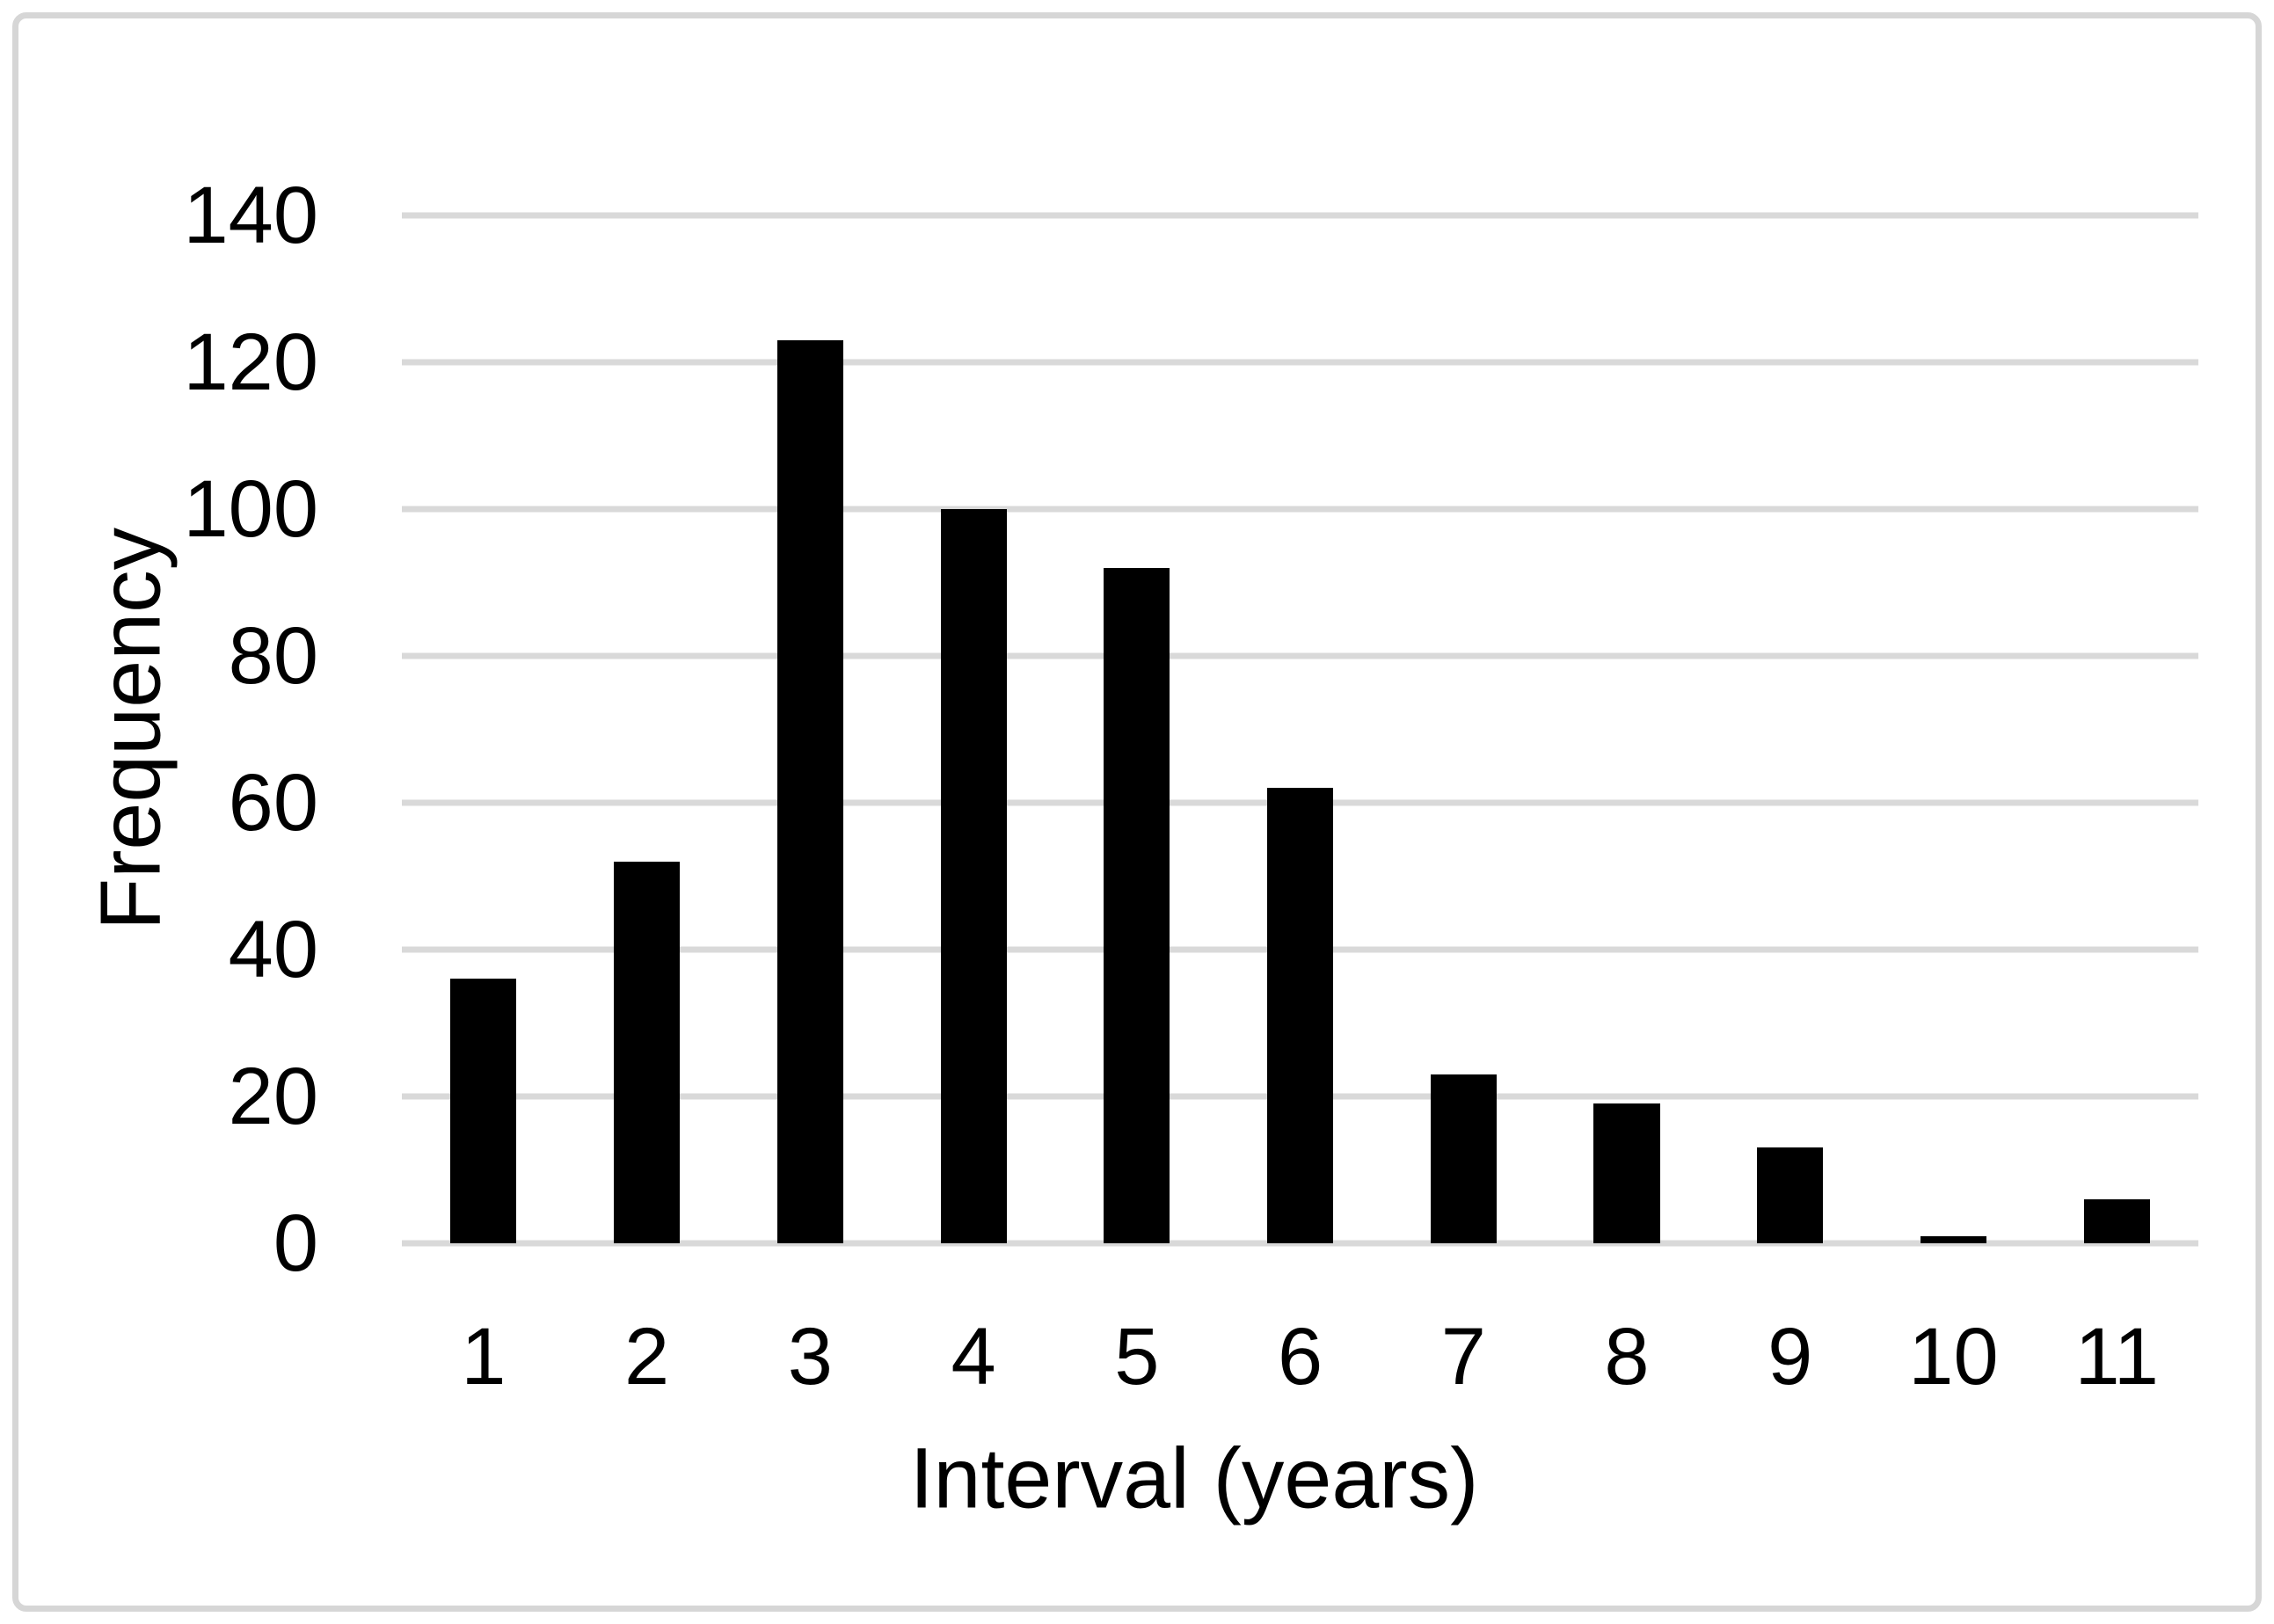 The image size is (2274, 1624). I want to click on y-tick-label-20: 20, so click(273, 1096).